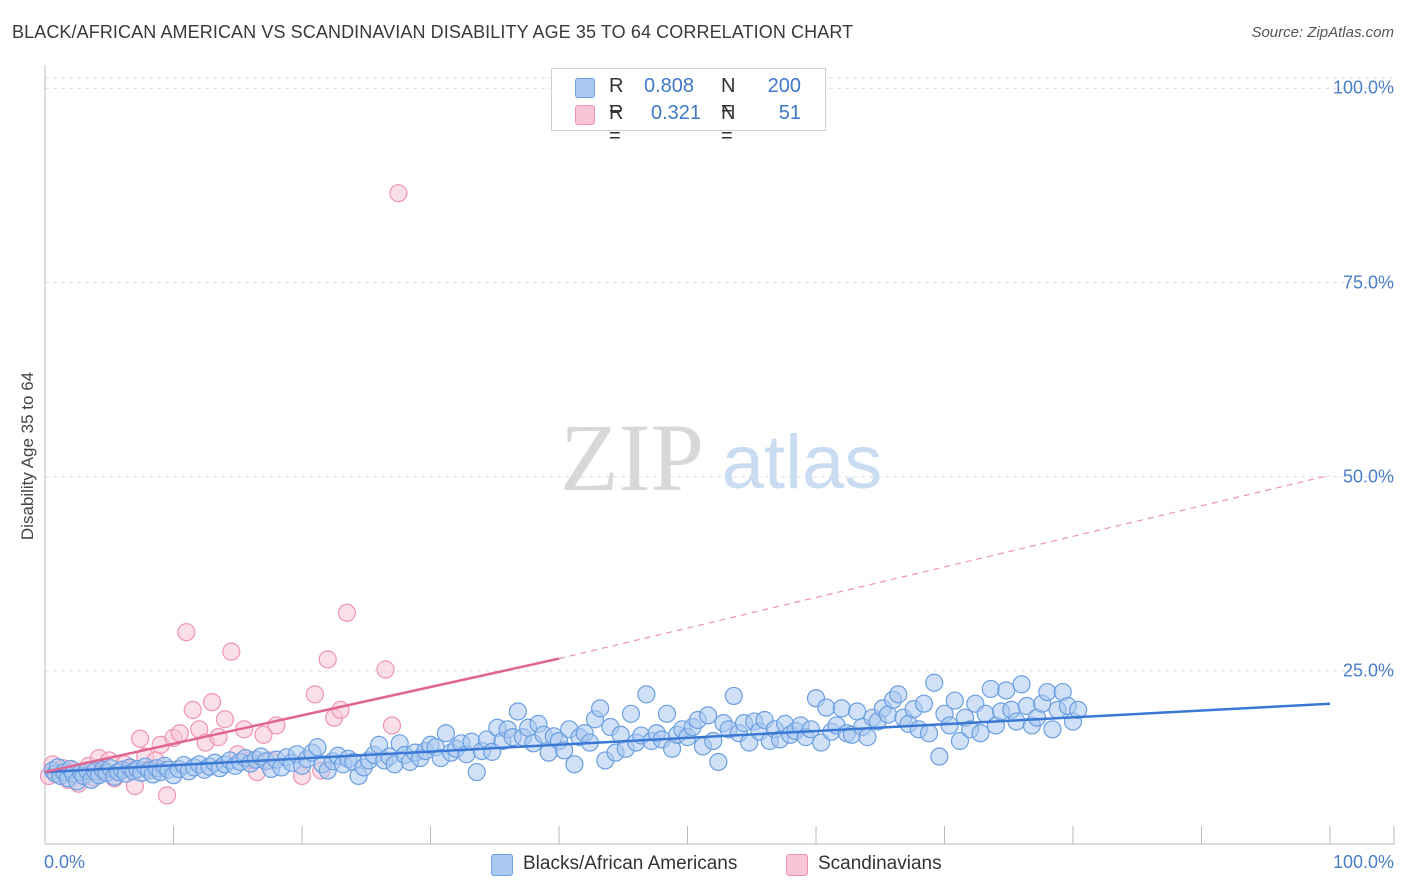 The width and height of the screenshot is (1406, 892). What do you see at coordinates (1322, 32) in the screenshot?
I see `source-label: Source: ZipAtlas.com` at bounding box center [1322, 32].